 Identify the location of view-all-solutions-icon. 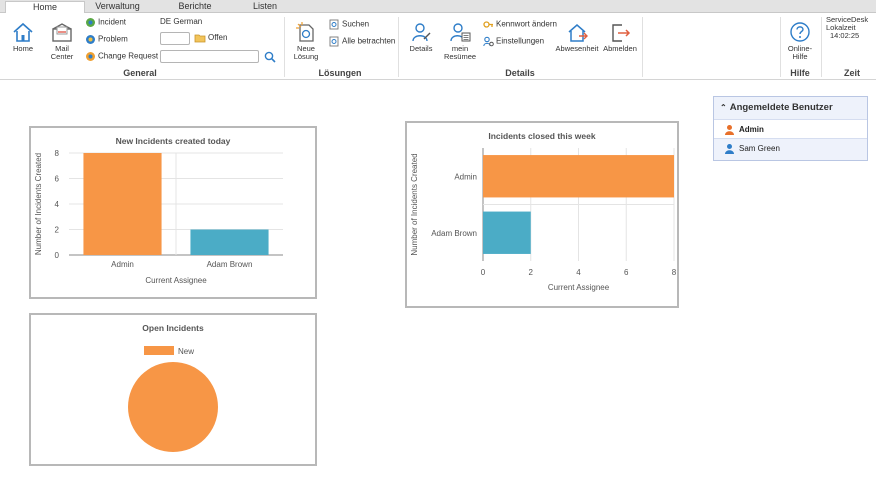
(334, 41).